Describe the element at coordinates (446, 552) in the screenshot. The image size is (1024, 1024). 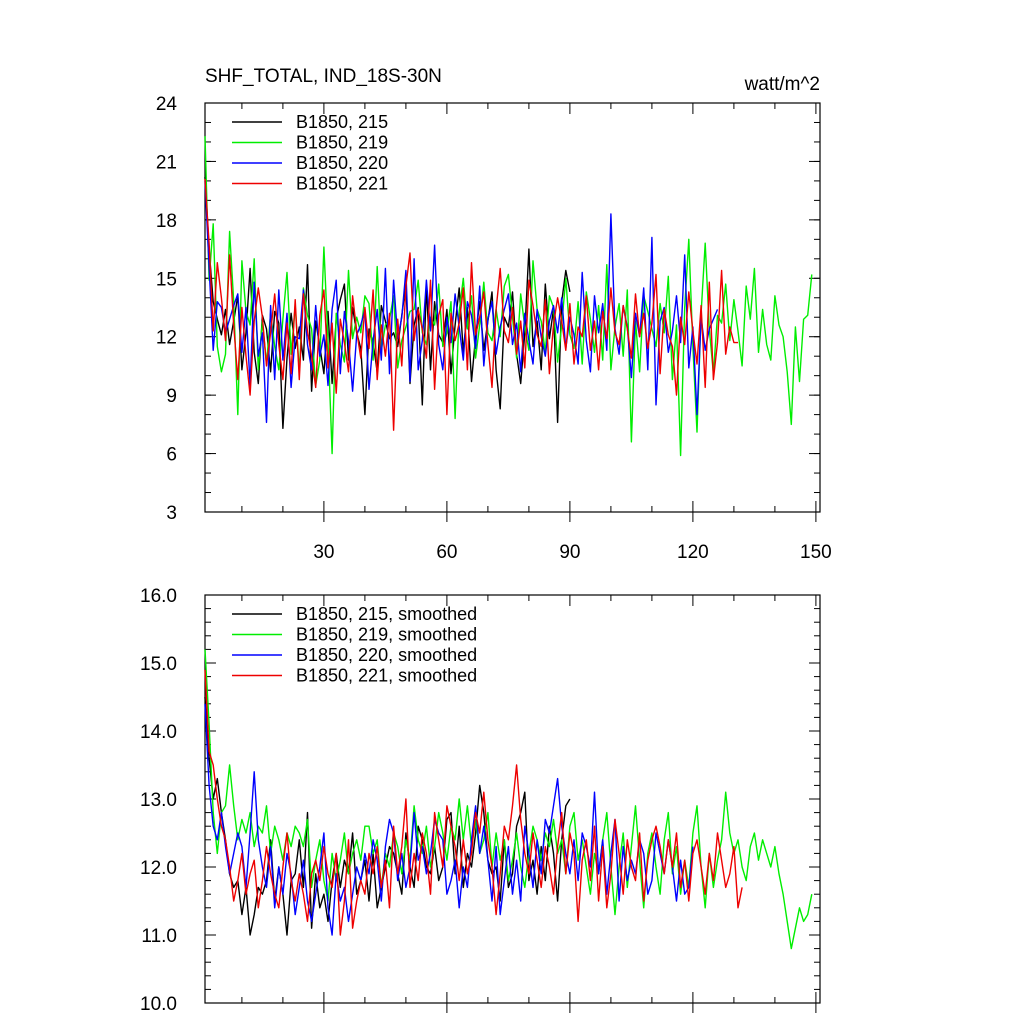
I see `x-tick-label: 60` at that location.